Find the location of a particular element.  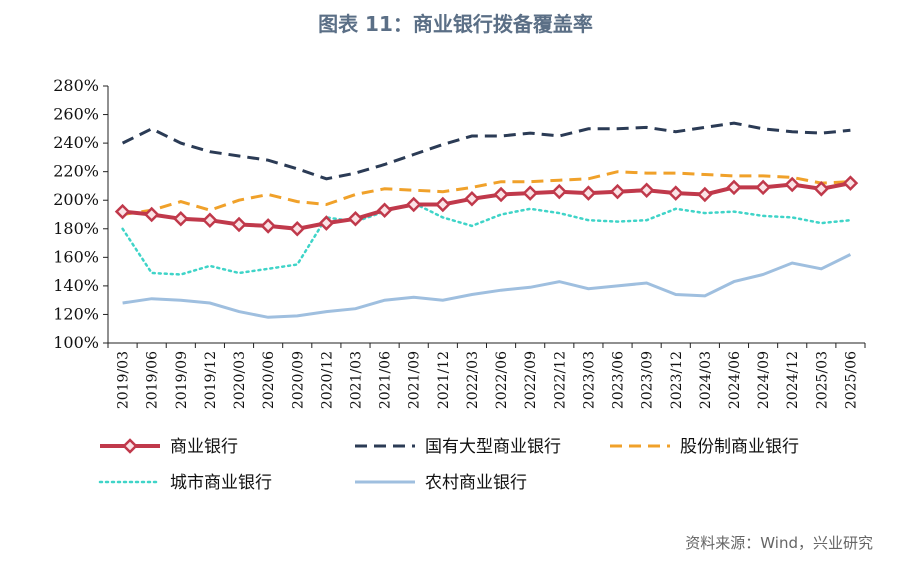

x-tick-label: 2019/09 is located at coordinates (182, 380).